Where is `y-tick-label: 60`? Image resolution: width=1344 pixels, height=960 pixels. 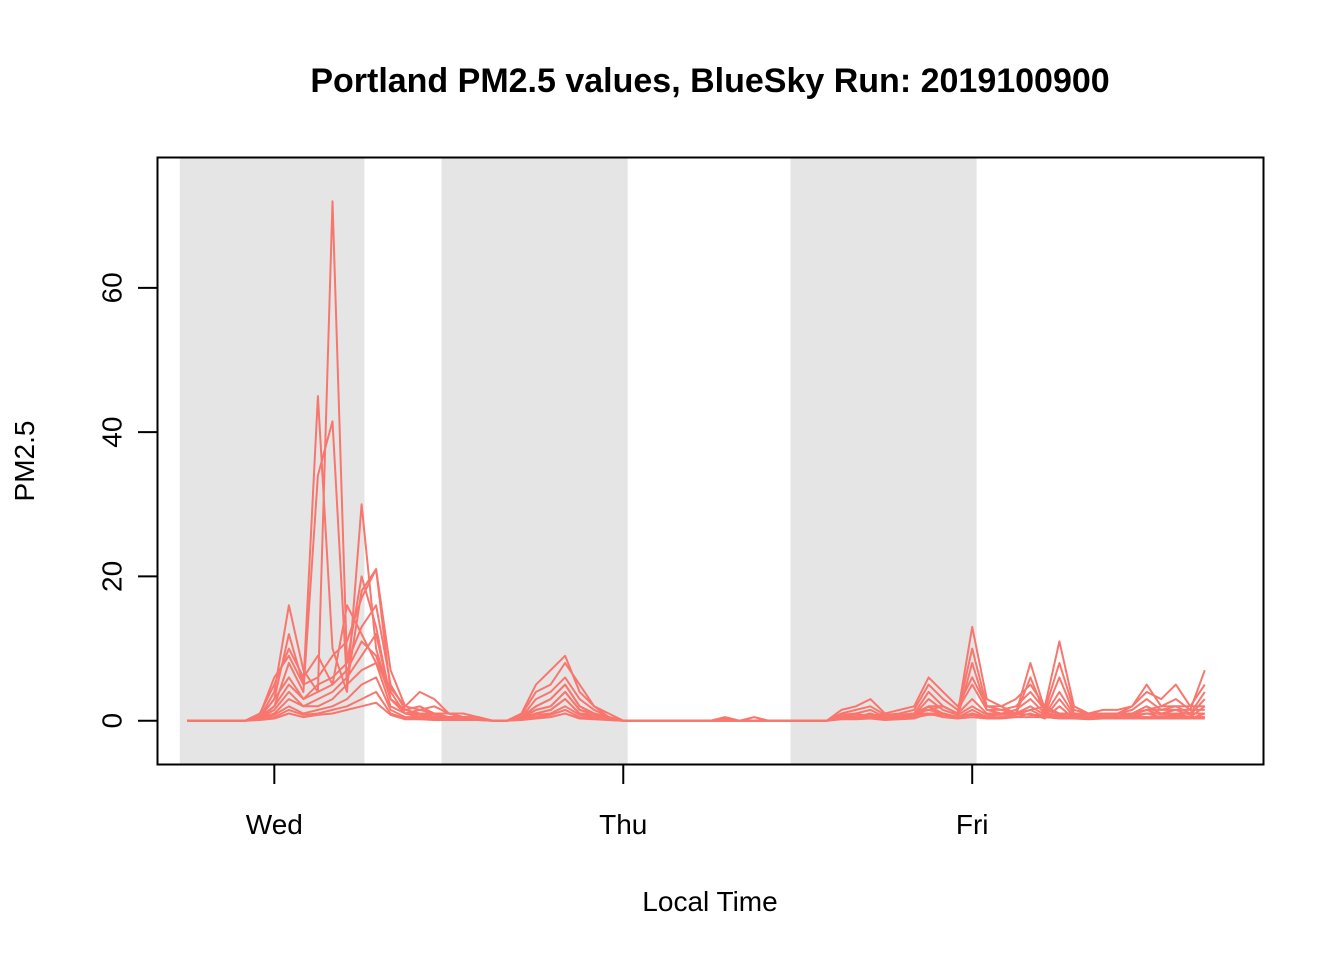 y-tick-label: 60 is located at coordinates (112, 287).